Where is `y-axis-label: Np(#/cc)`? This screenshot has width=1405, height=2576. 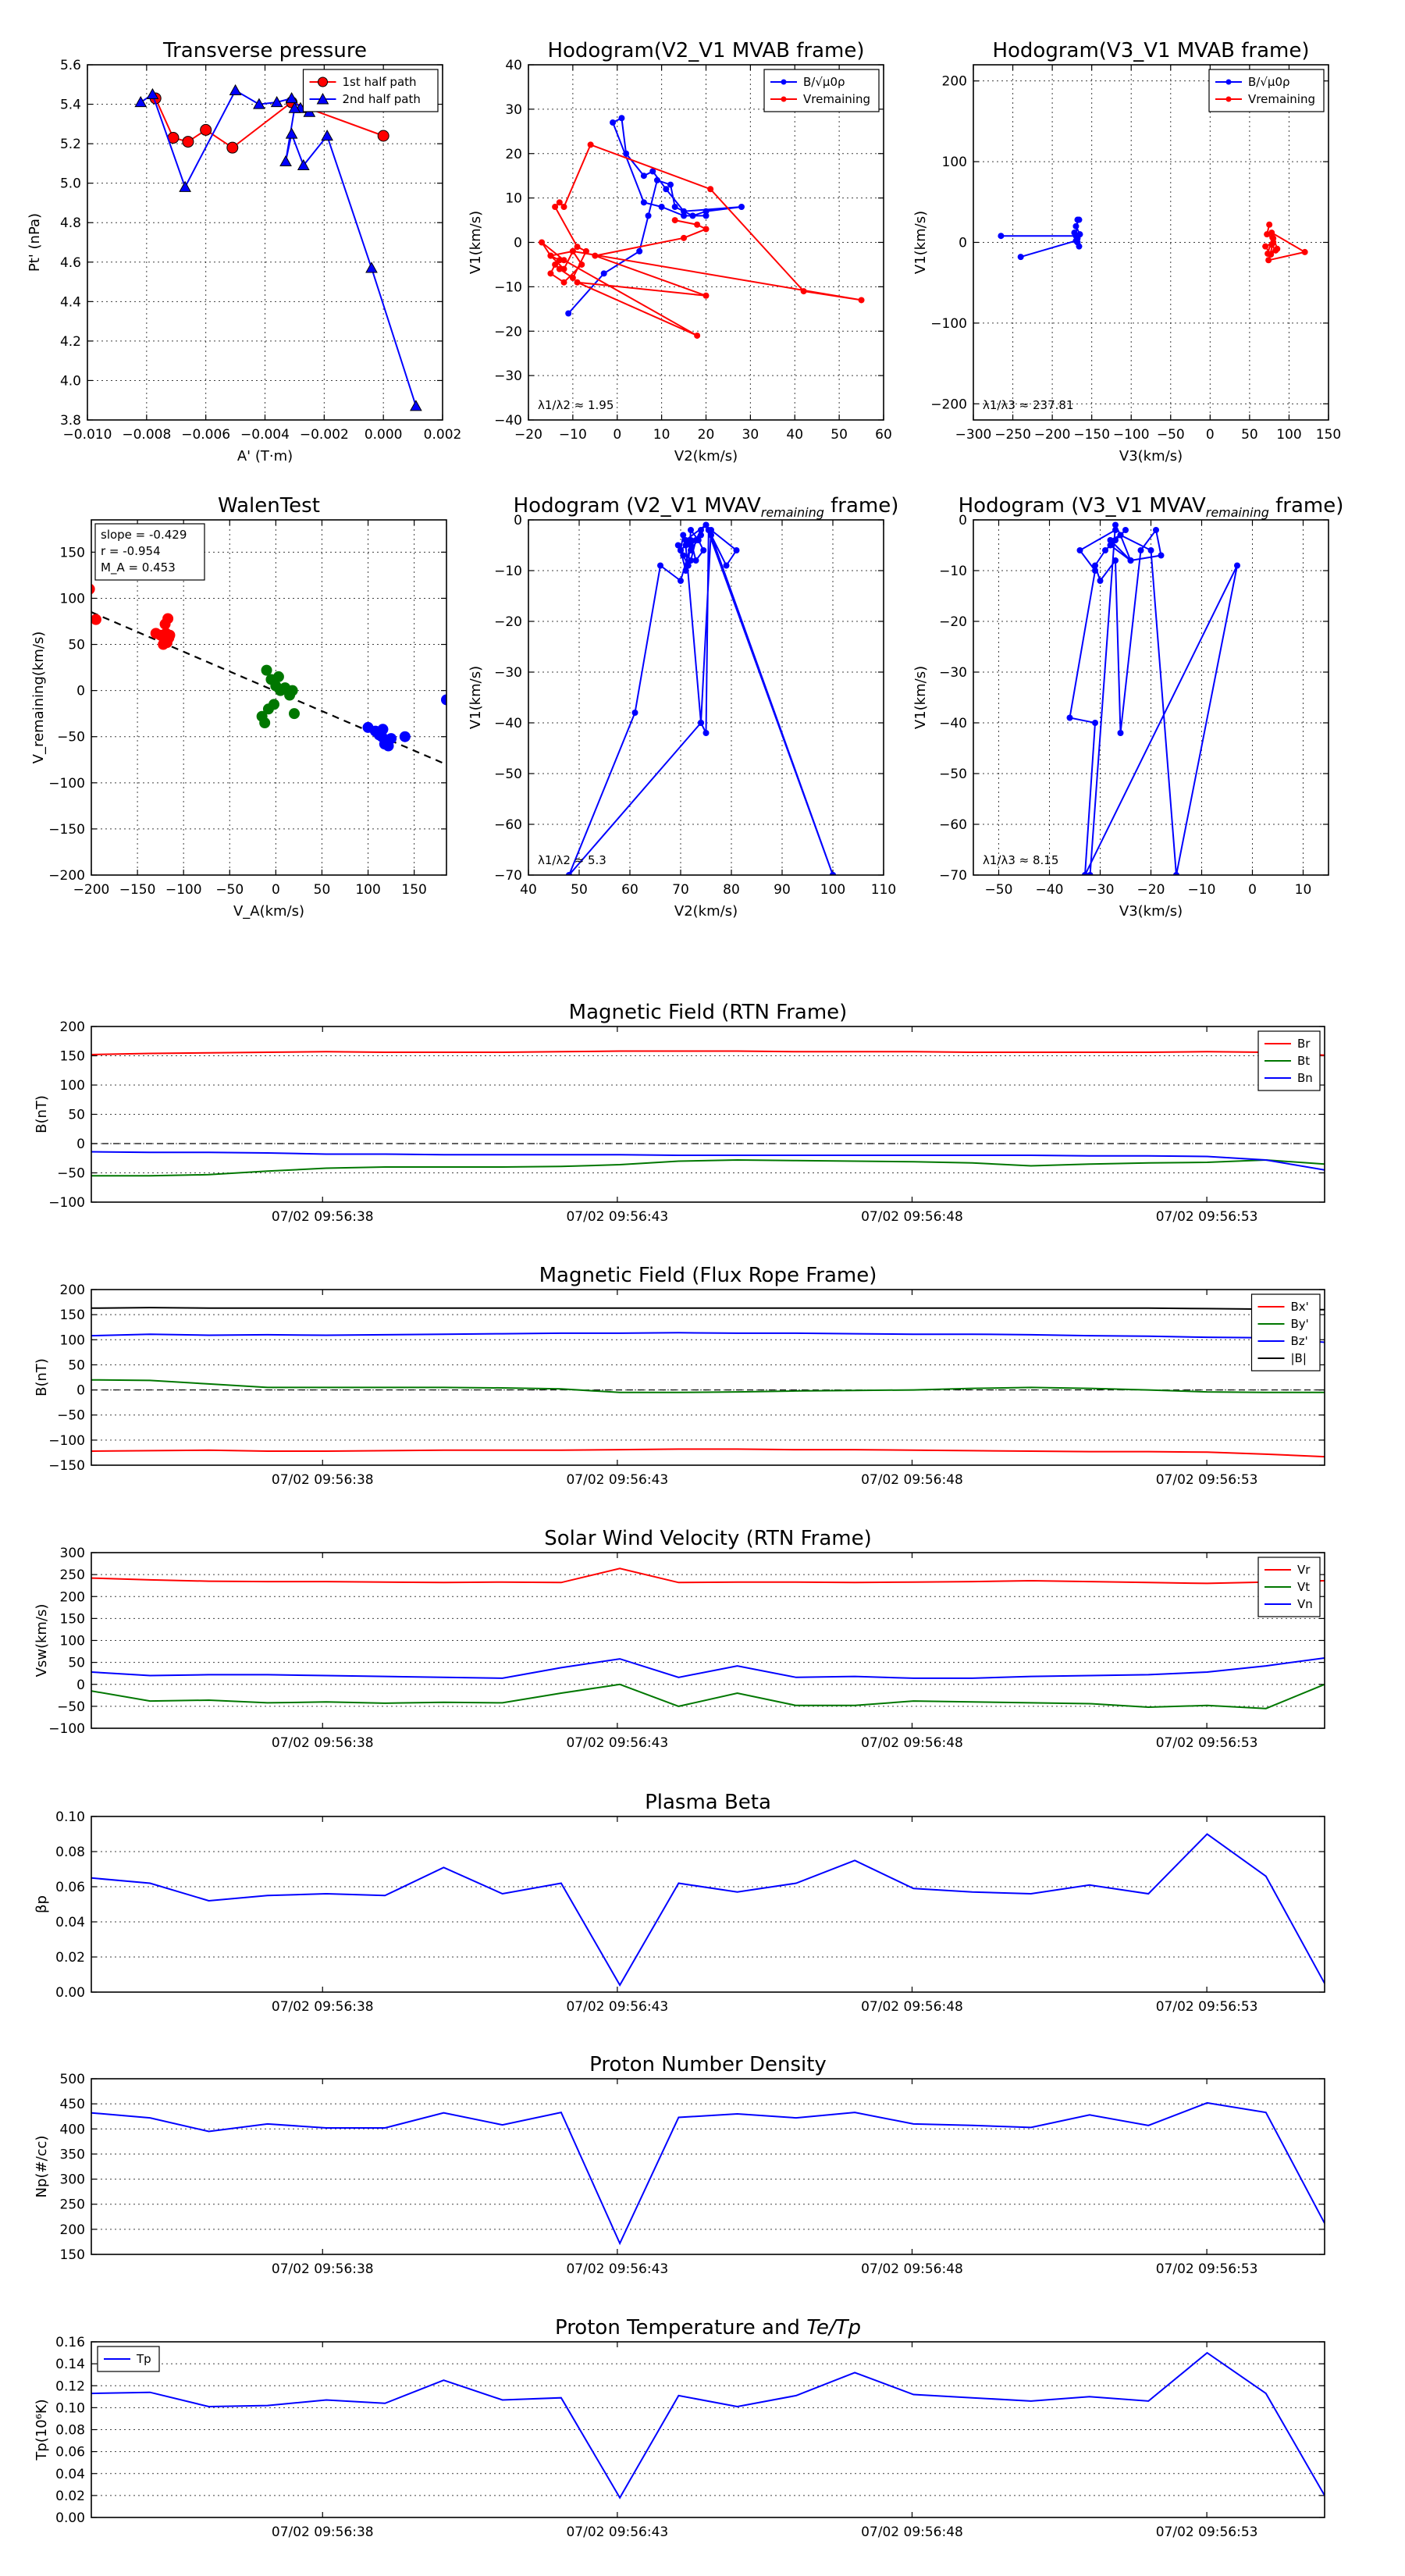 y-axis-label: Np(#/cc) is located at coordinates (42, 2167).